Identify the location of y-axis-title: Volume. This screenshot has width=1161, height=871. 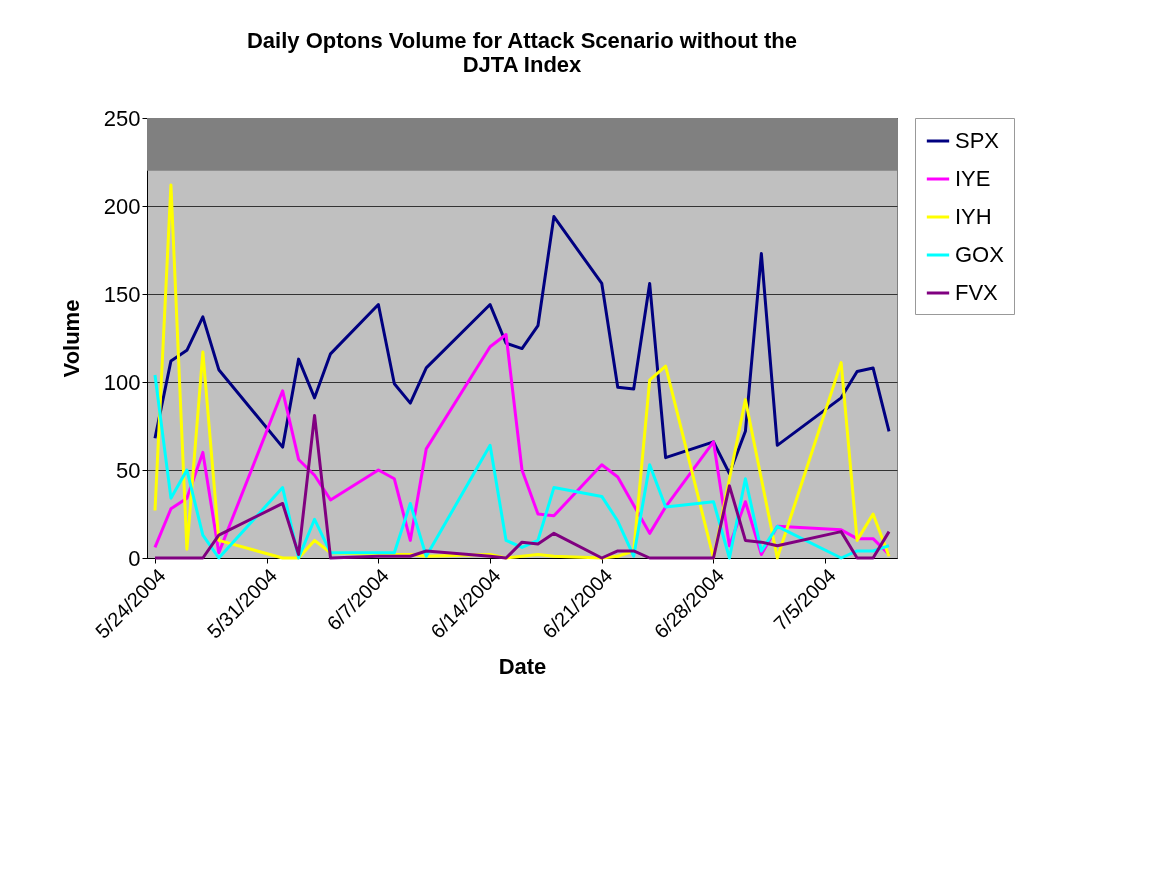
(71, 338).